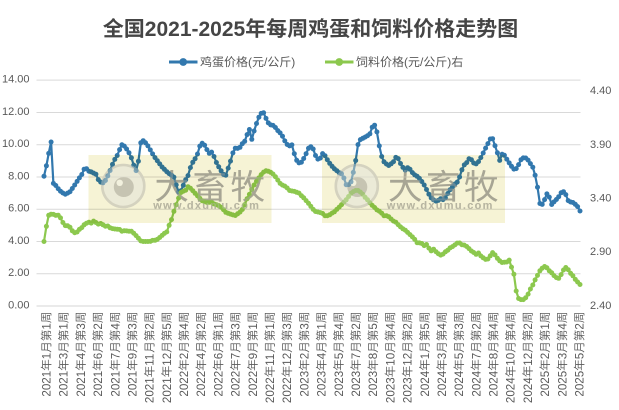  What do you see at coordinates (16, 112) in the screenshot?
I see `svg-text: 12.00` at bounding box center [16, 112].